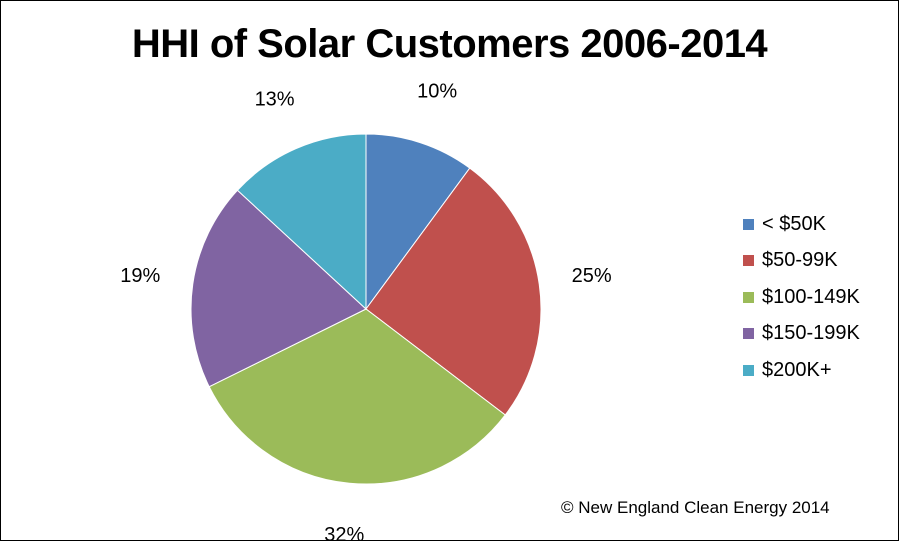 Image resolution: width=899 pixels, height=541 pixels. Describe the element at coordinates (811, 333) in the screenshot. I see `legend-label: $150-199K` at that location.